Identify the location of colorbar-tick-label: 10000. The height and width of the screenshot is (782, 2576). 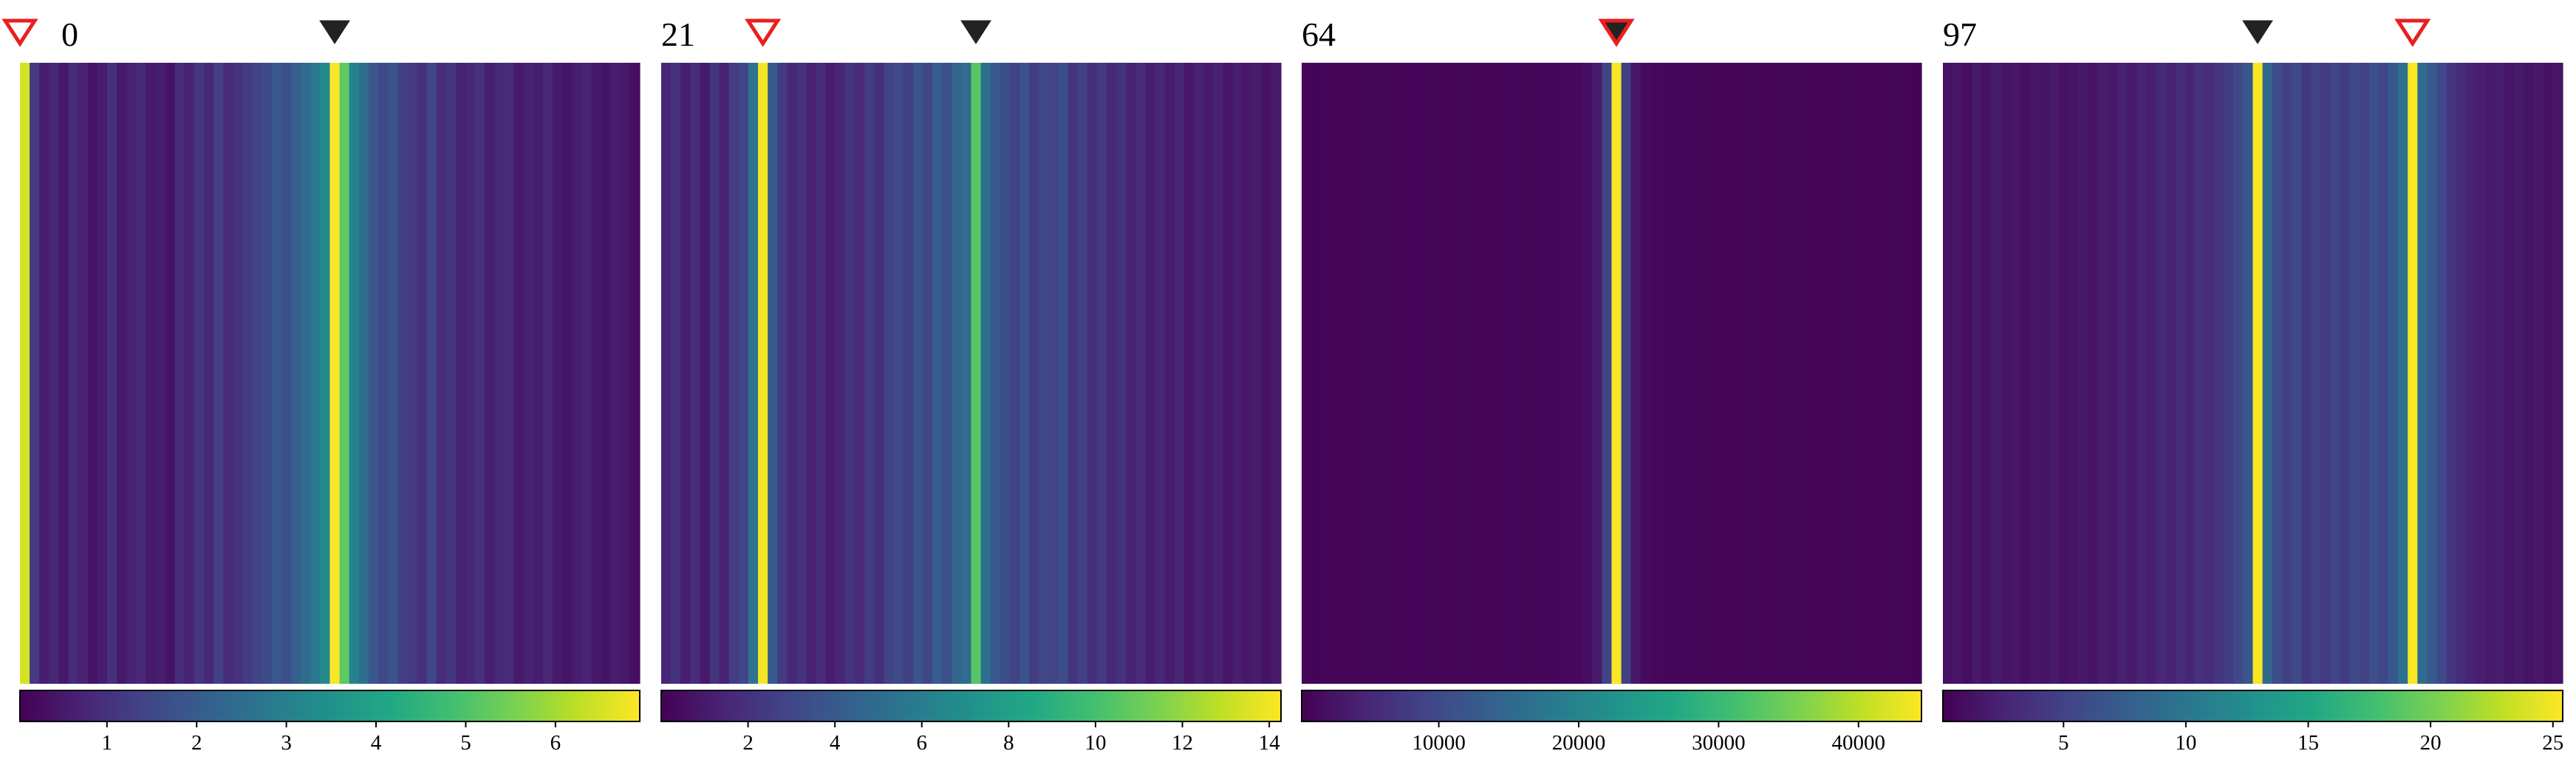
(1439, 743).